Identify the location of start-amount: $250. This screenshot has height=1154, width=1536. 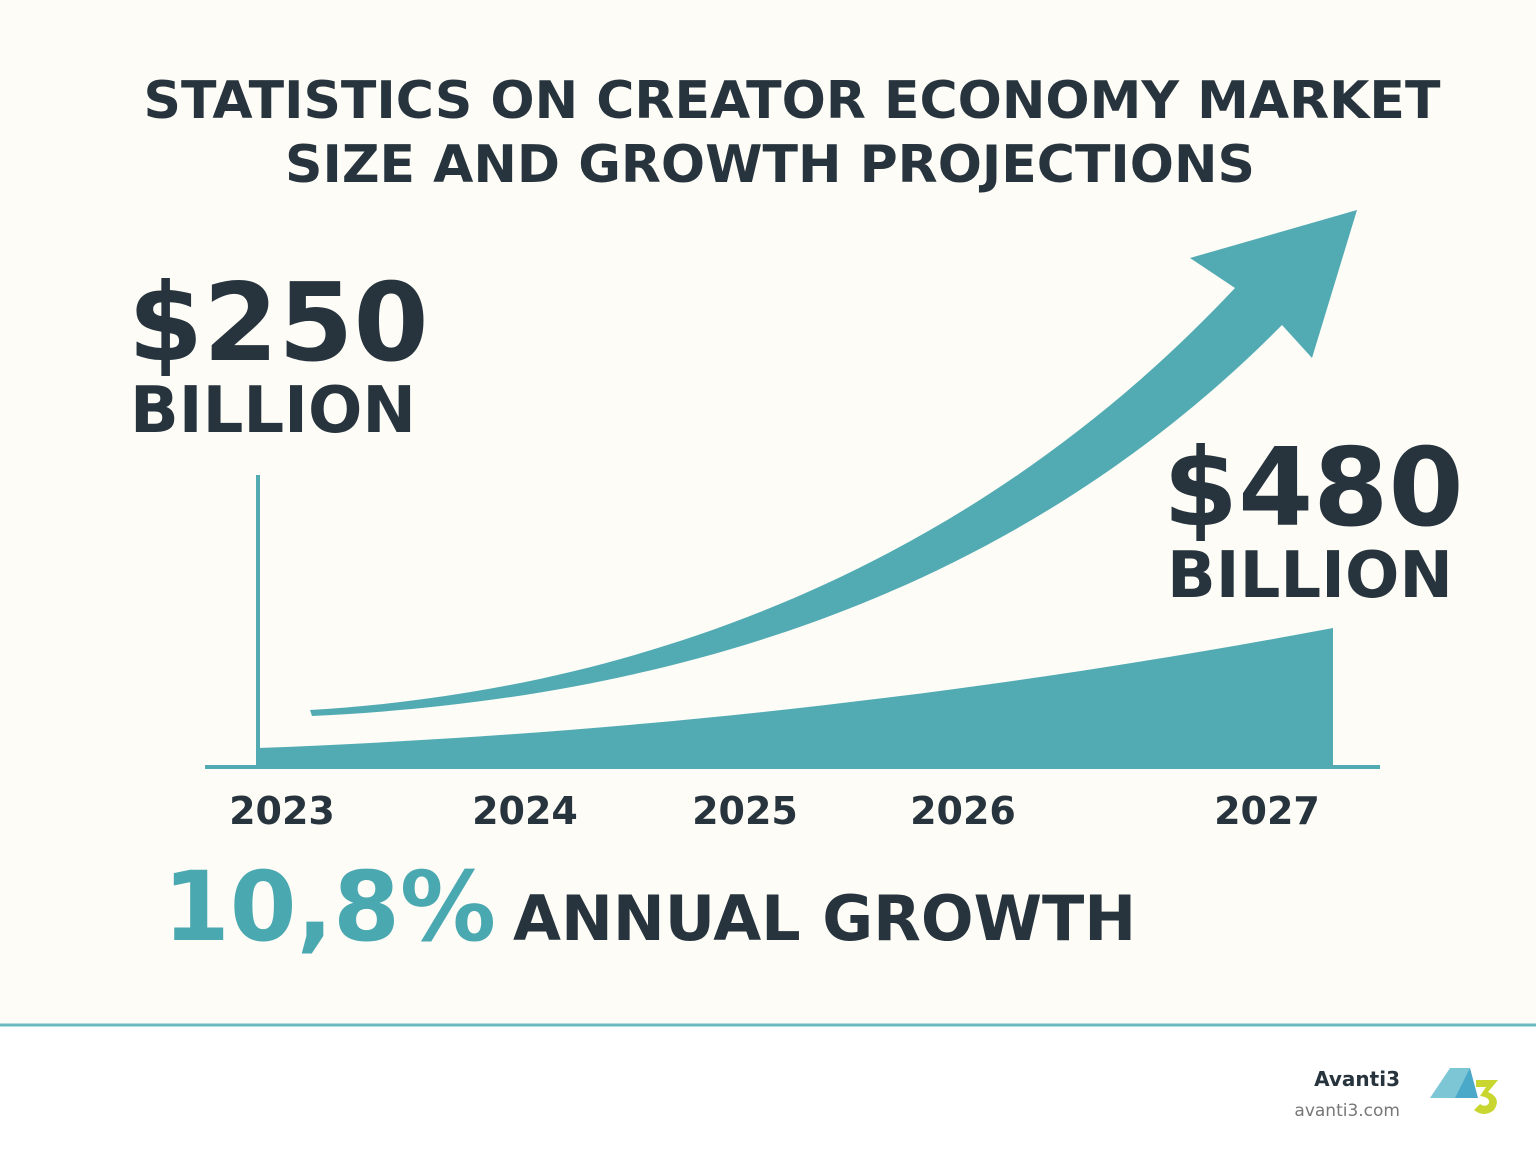
(278, 323).